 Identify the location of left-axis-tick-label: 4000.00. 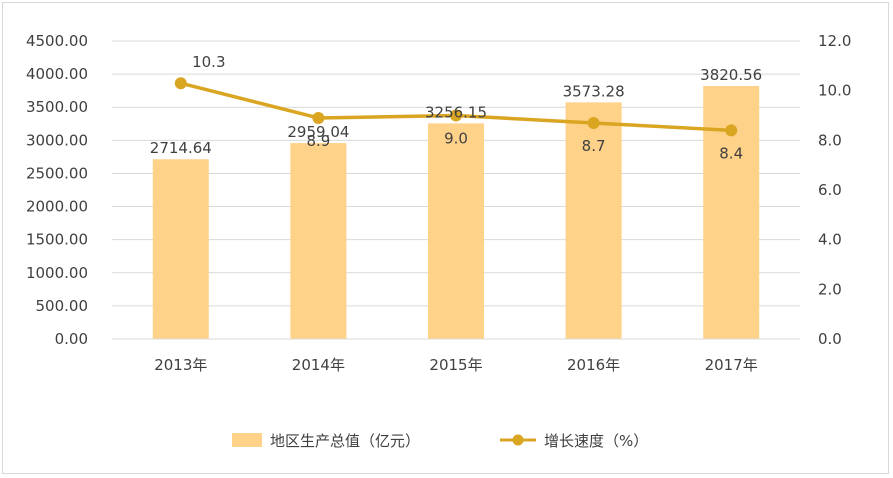
(57, 74).